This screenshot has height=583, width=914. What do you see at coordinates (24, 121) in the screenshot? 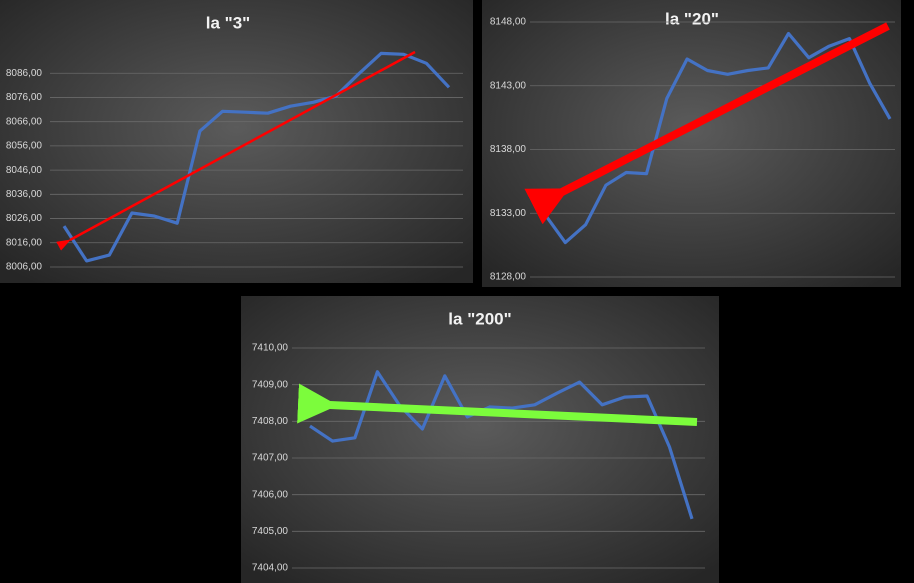
I see `y-tick-label: 8066,00` at bounding box center [24, 121].